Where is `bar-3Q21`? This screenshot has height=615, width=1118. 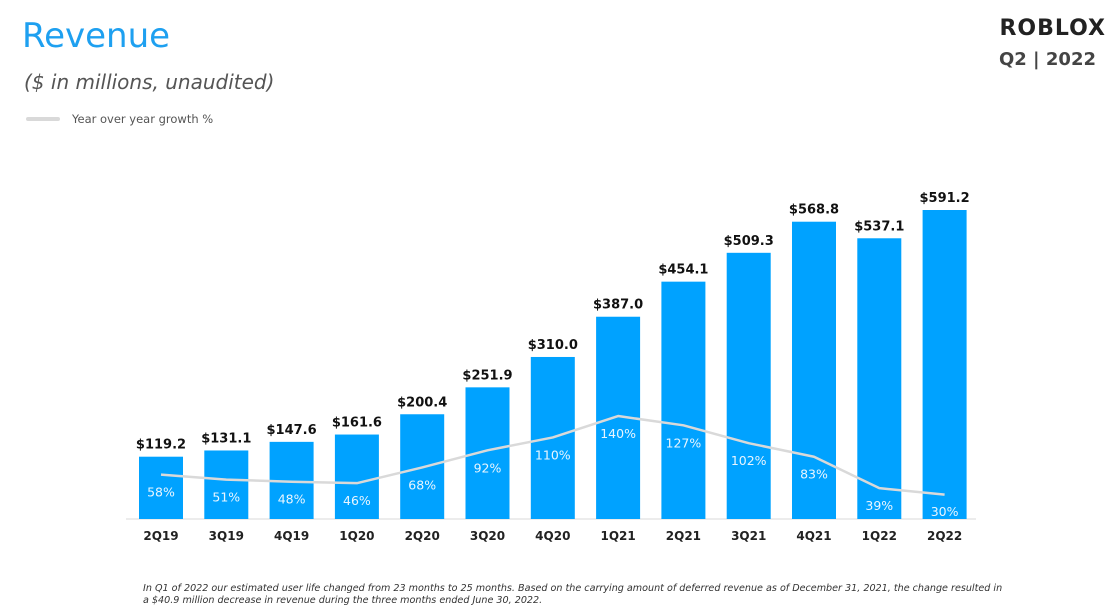 bar-3Q21 is located at coordinates (748, 385).